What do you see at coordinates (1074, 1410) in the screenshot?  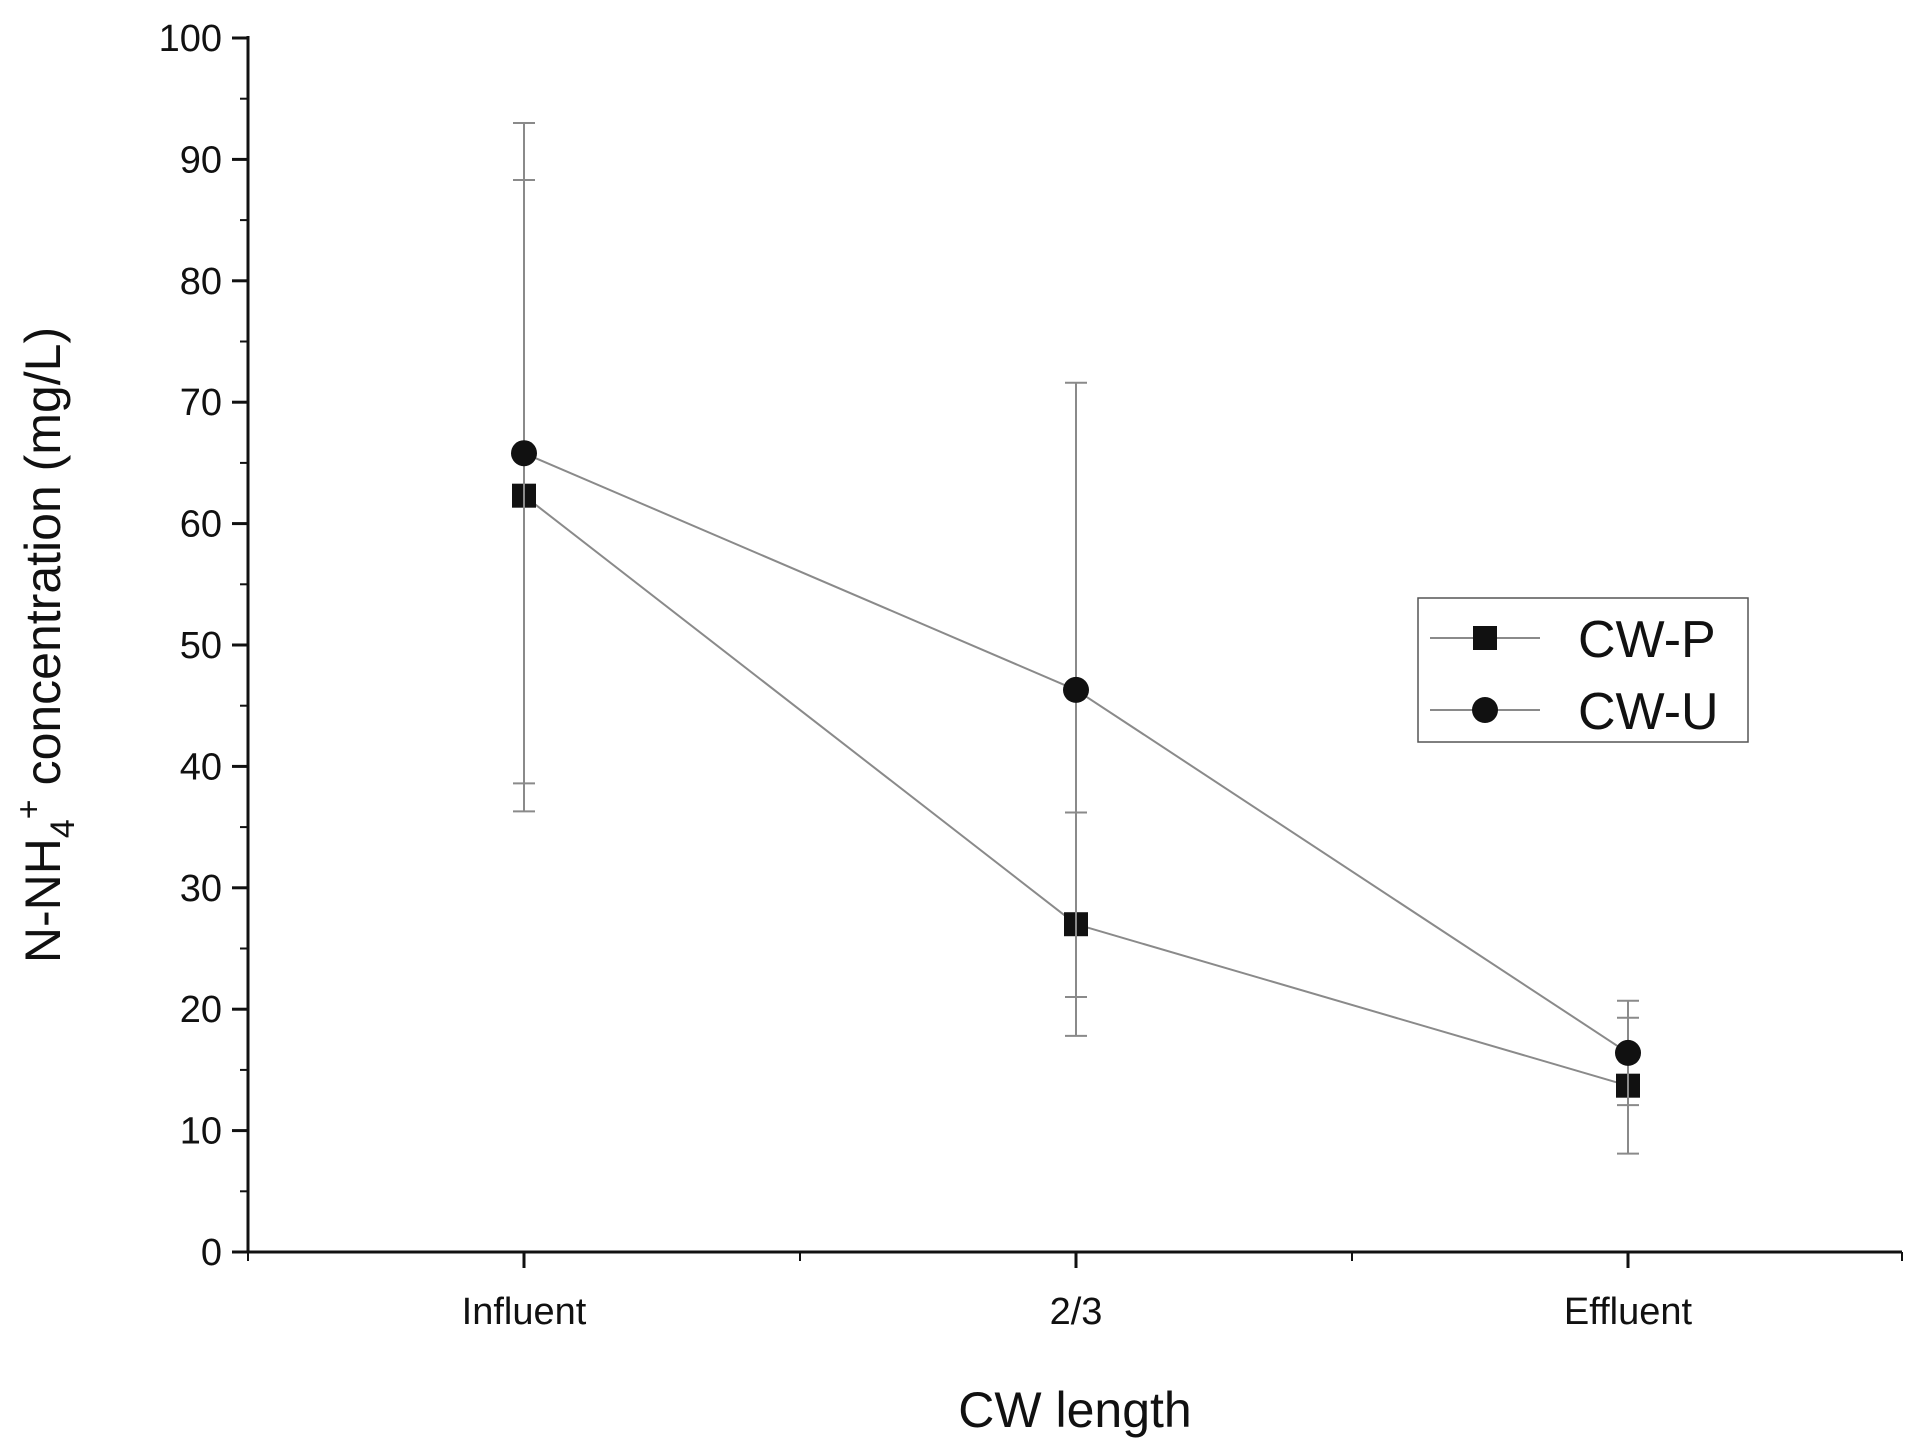 I see `x-axis-title: CW length` at bounding box center [1074, 1410].